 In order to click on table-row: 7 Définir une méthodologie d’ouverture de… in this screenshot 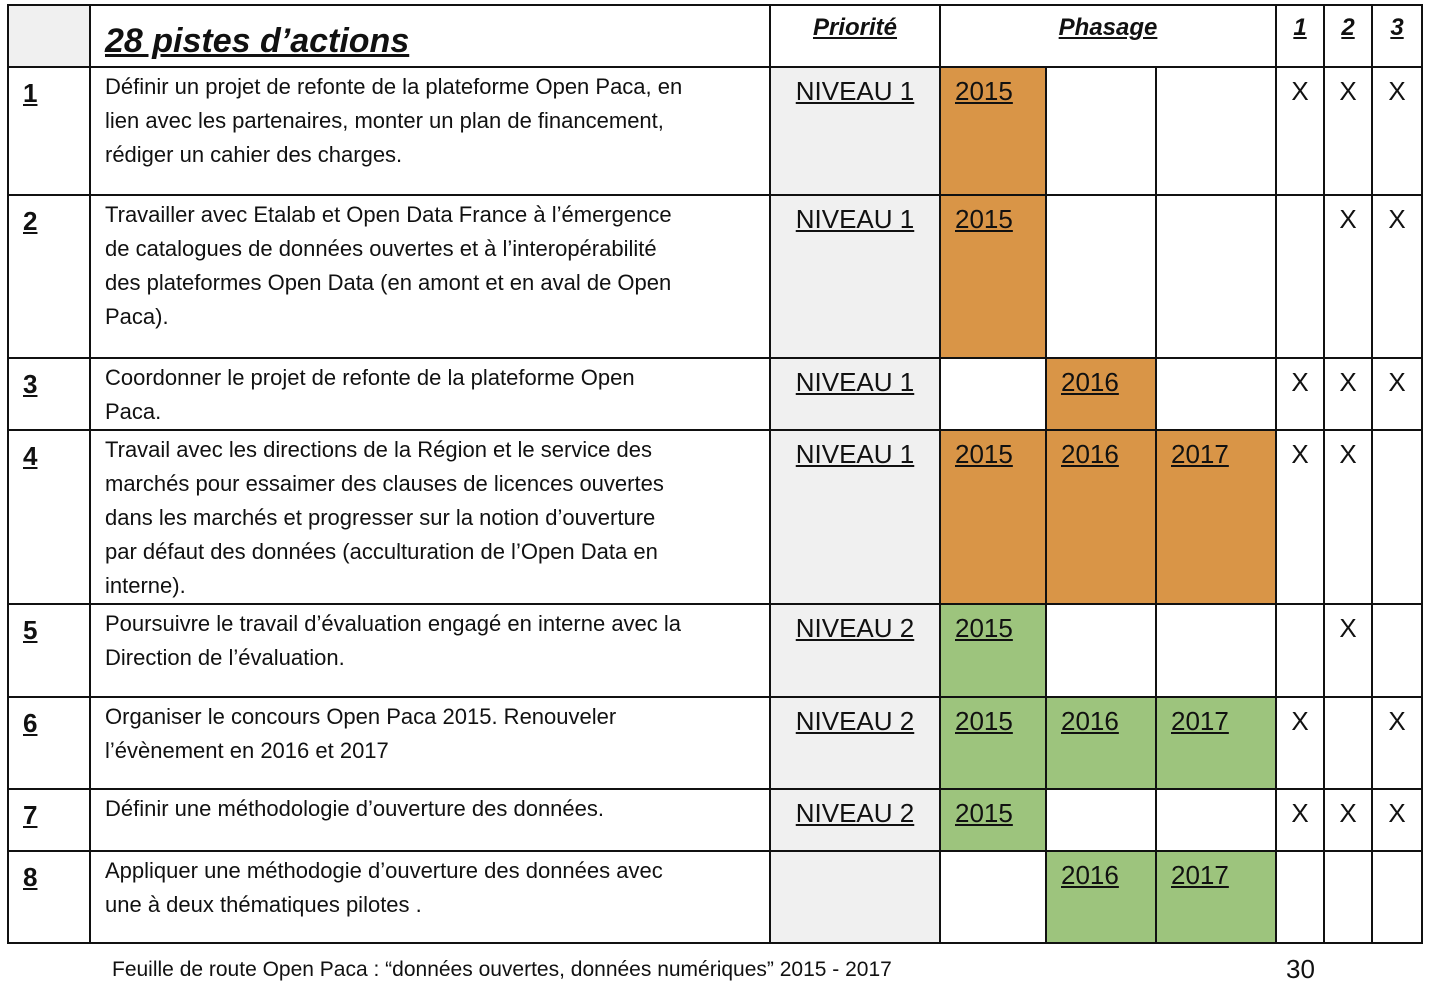, I will do `click(715, 820)`.